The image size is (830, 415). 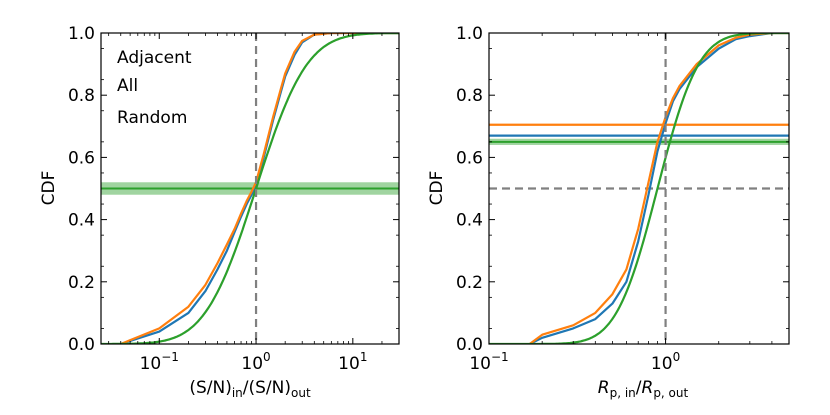 I want to click on left-xtick-label-1: 10⁰, so click(x=255, y=362).